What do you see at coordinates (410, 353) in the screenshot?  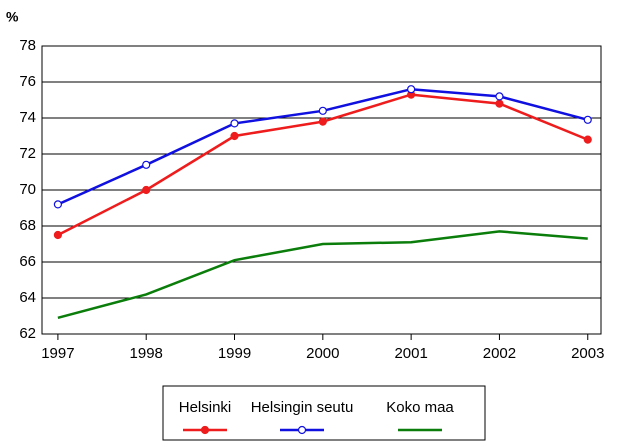 I see `x-tick-label: 2001` at bounding box center [410, 353].